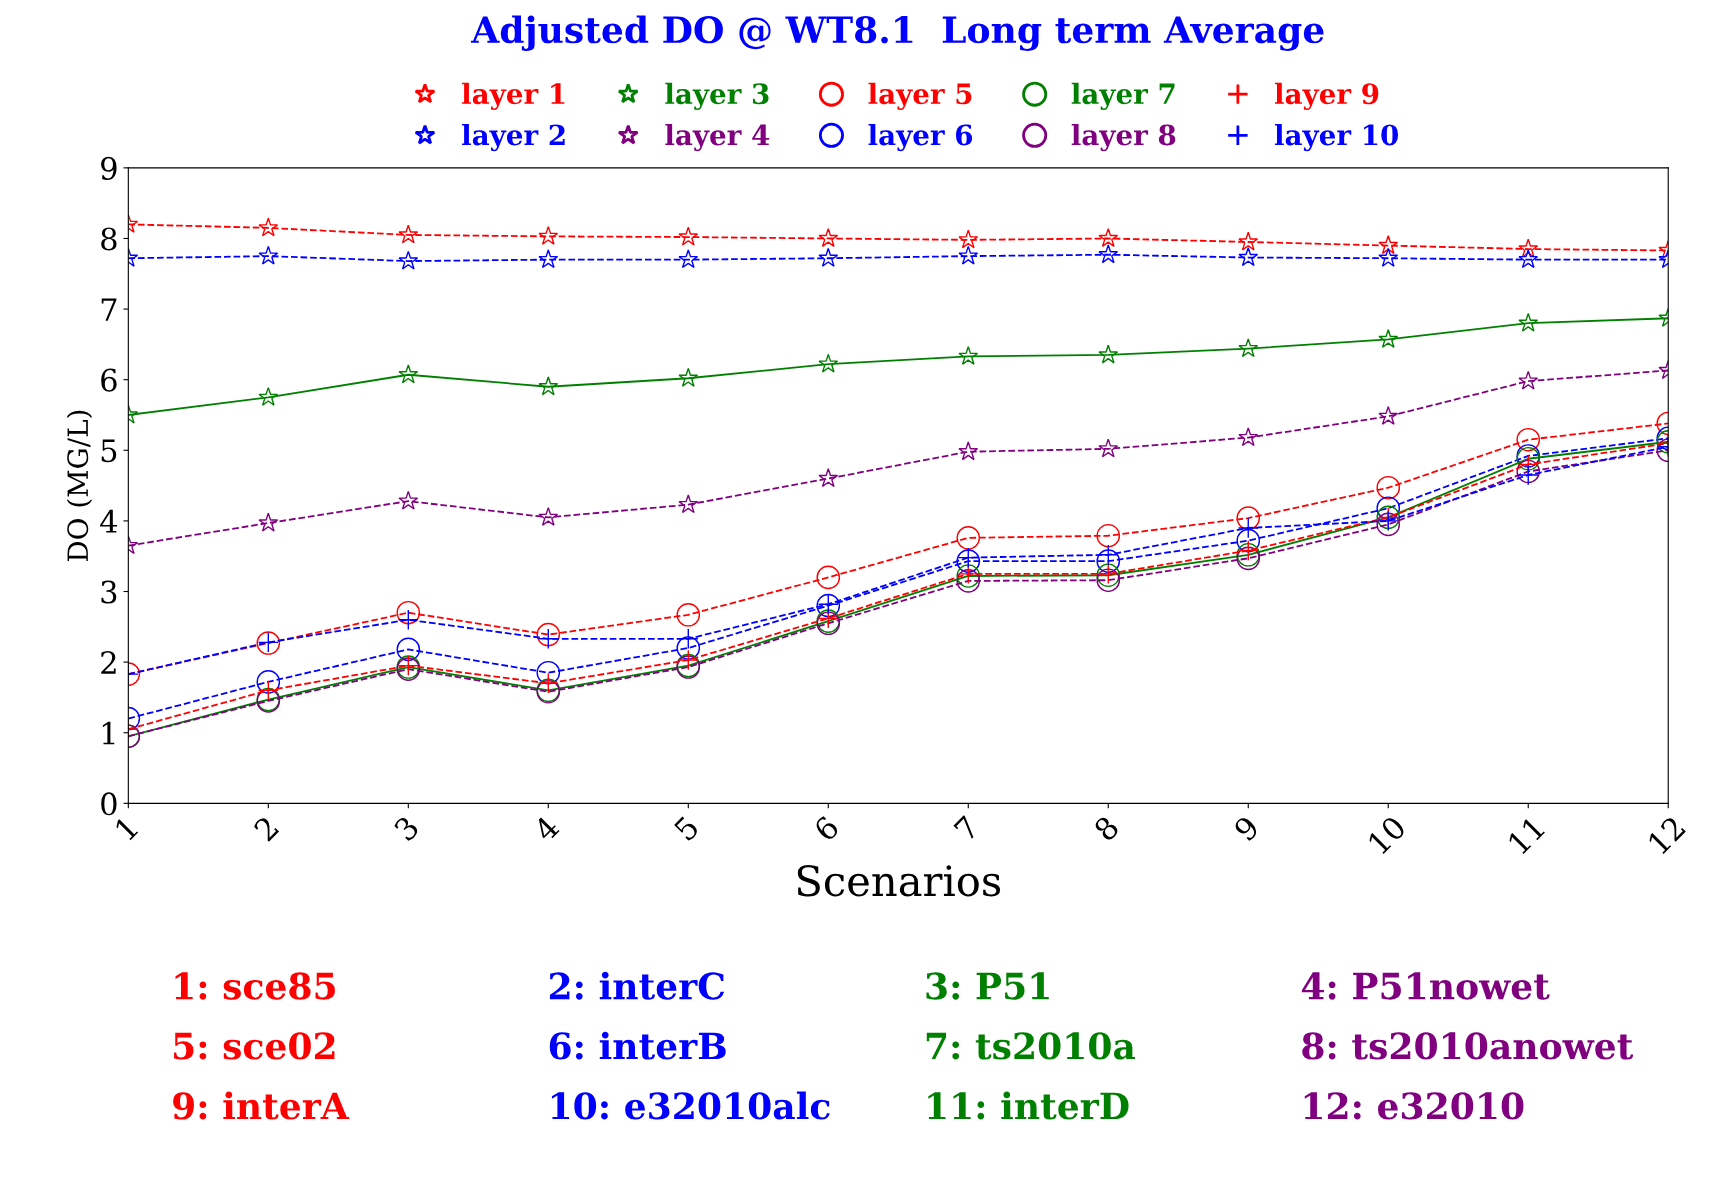  I want to click on x-tick-label: 10, so click(1387, 834).